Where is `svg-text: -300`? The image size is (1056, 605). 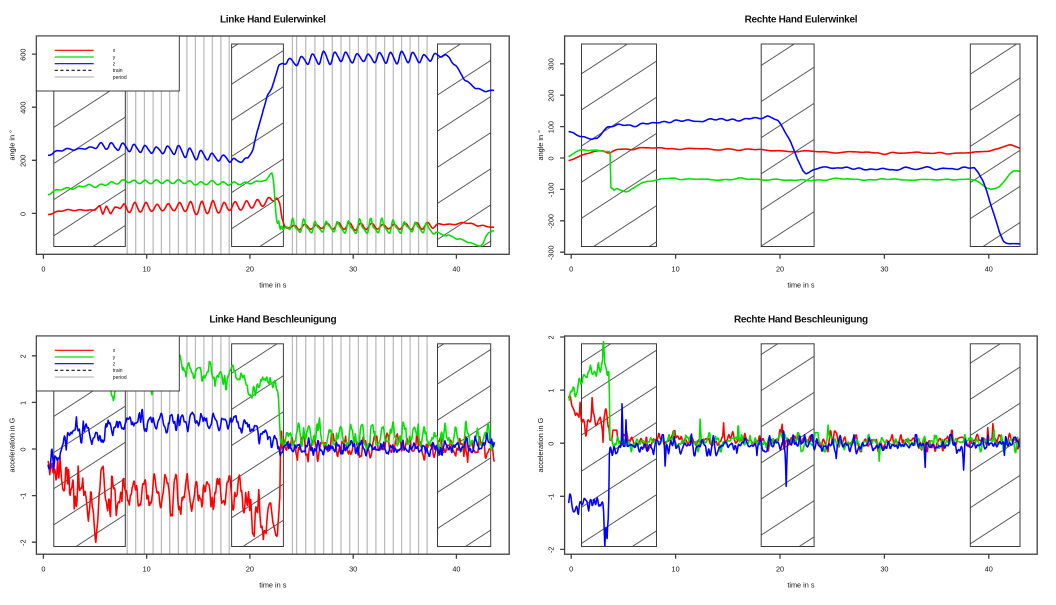 svg-text: -300 is located at coordinates (551, 252).